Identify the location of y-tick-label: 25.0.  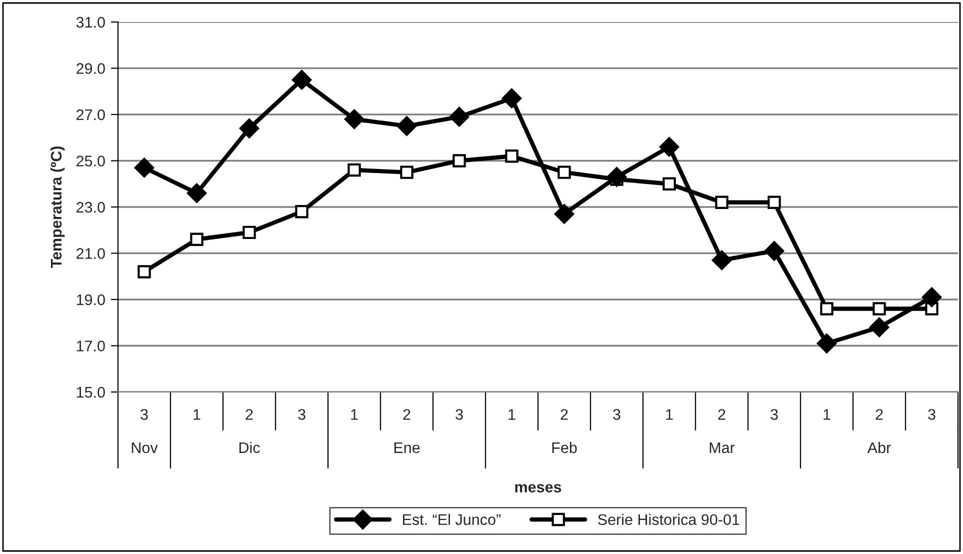
(90, 161).